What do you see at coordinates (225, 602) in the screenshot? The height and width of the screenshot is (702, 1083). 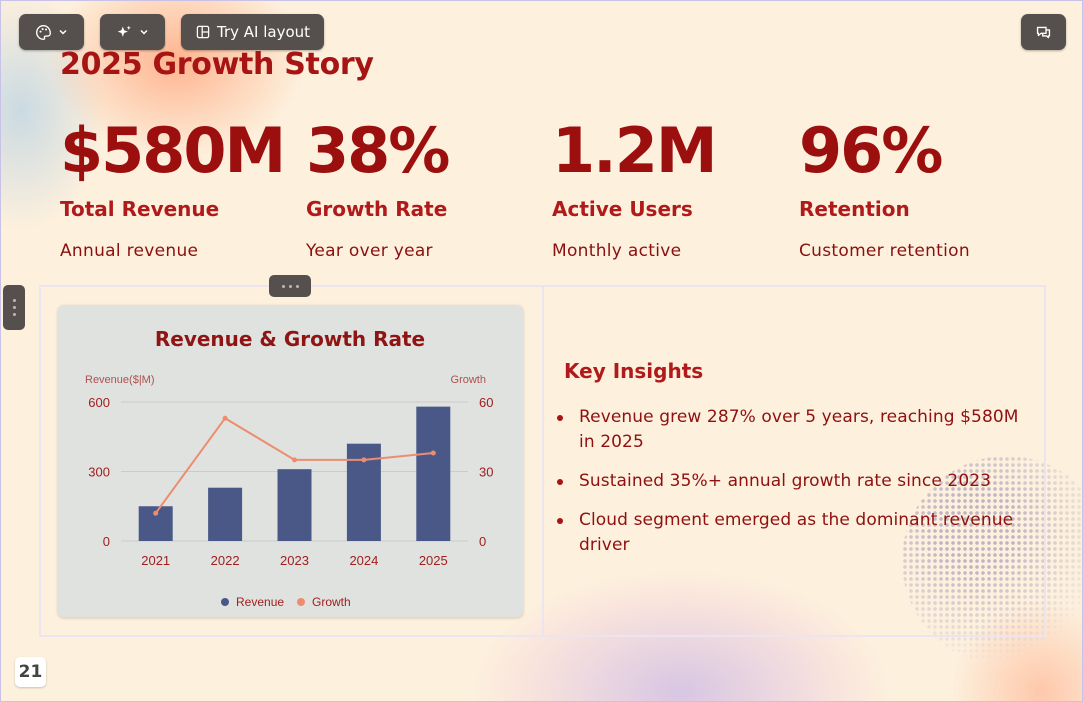 I see `legend-swatch-revenue` at bounding box center [225, 602].